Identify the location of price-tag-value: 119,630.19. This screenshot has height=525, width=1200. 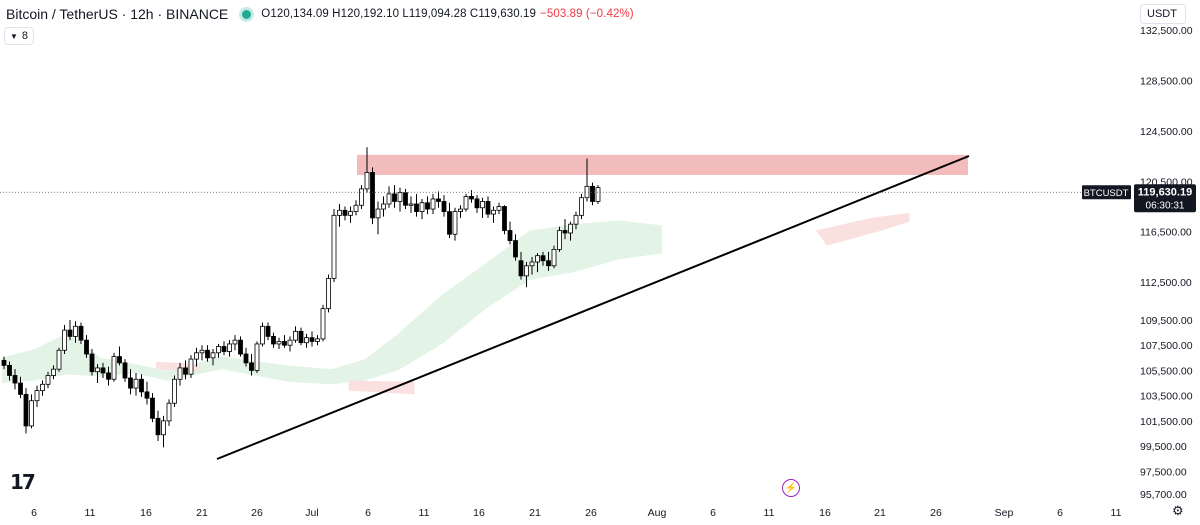
(1165, 192).